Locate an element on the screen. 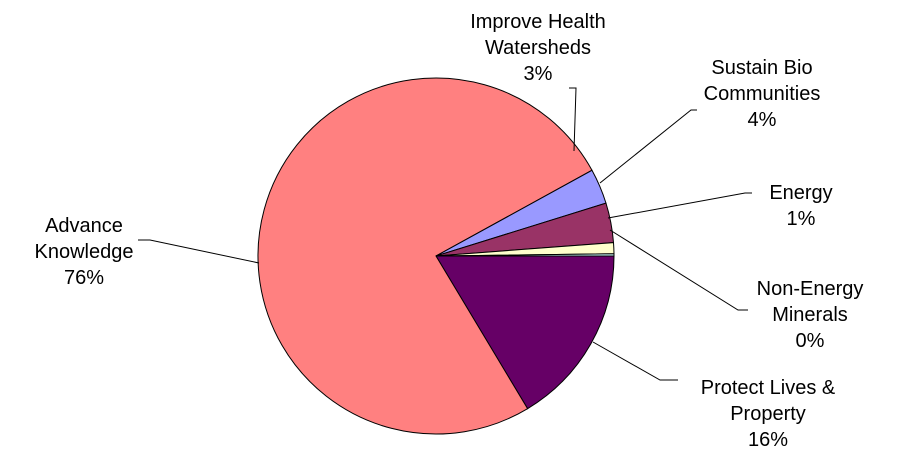 Image resolution: width=901 pixels, height=464 pixels. slice-label-line-5-1: Minerals is located at coordinates (810, 315).